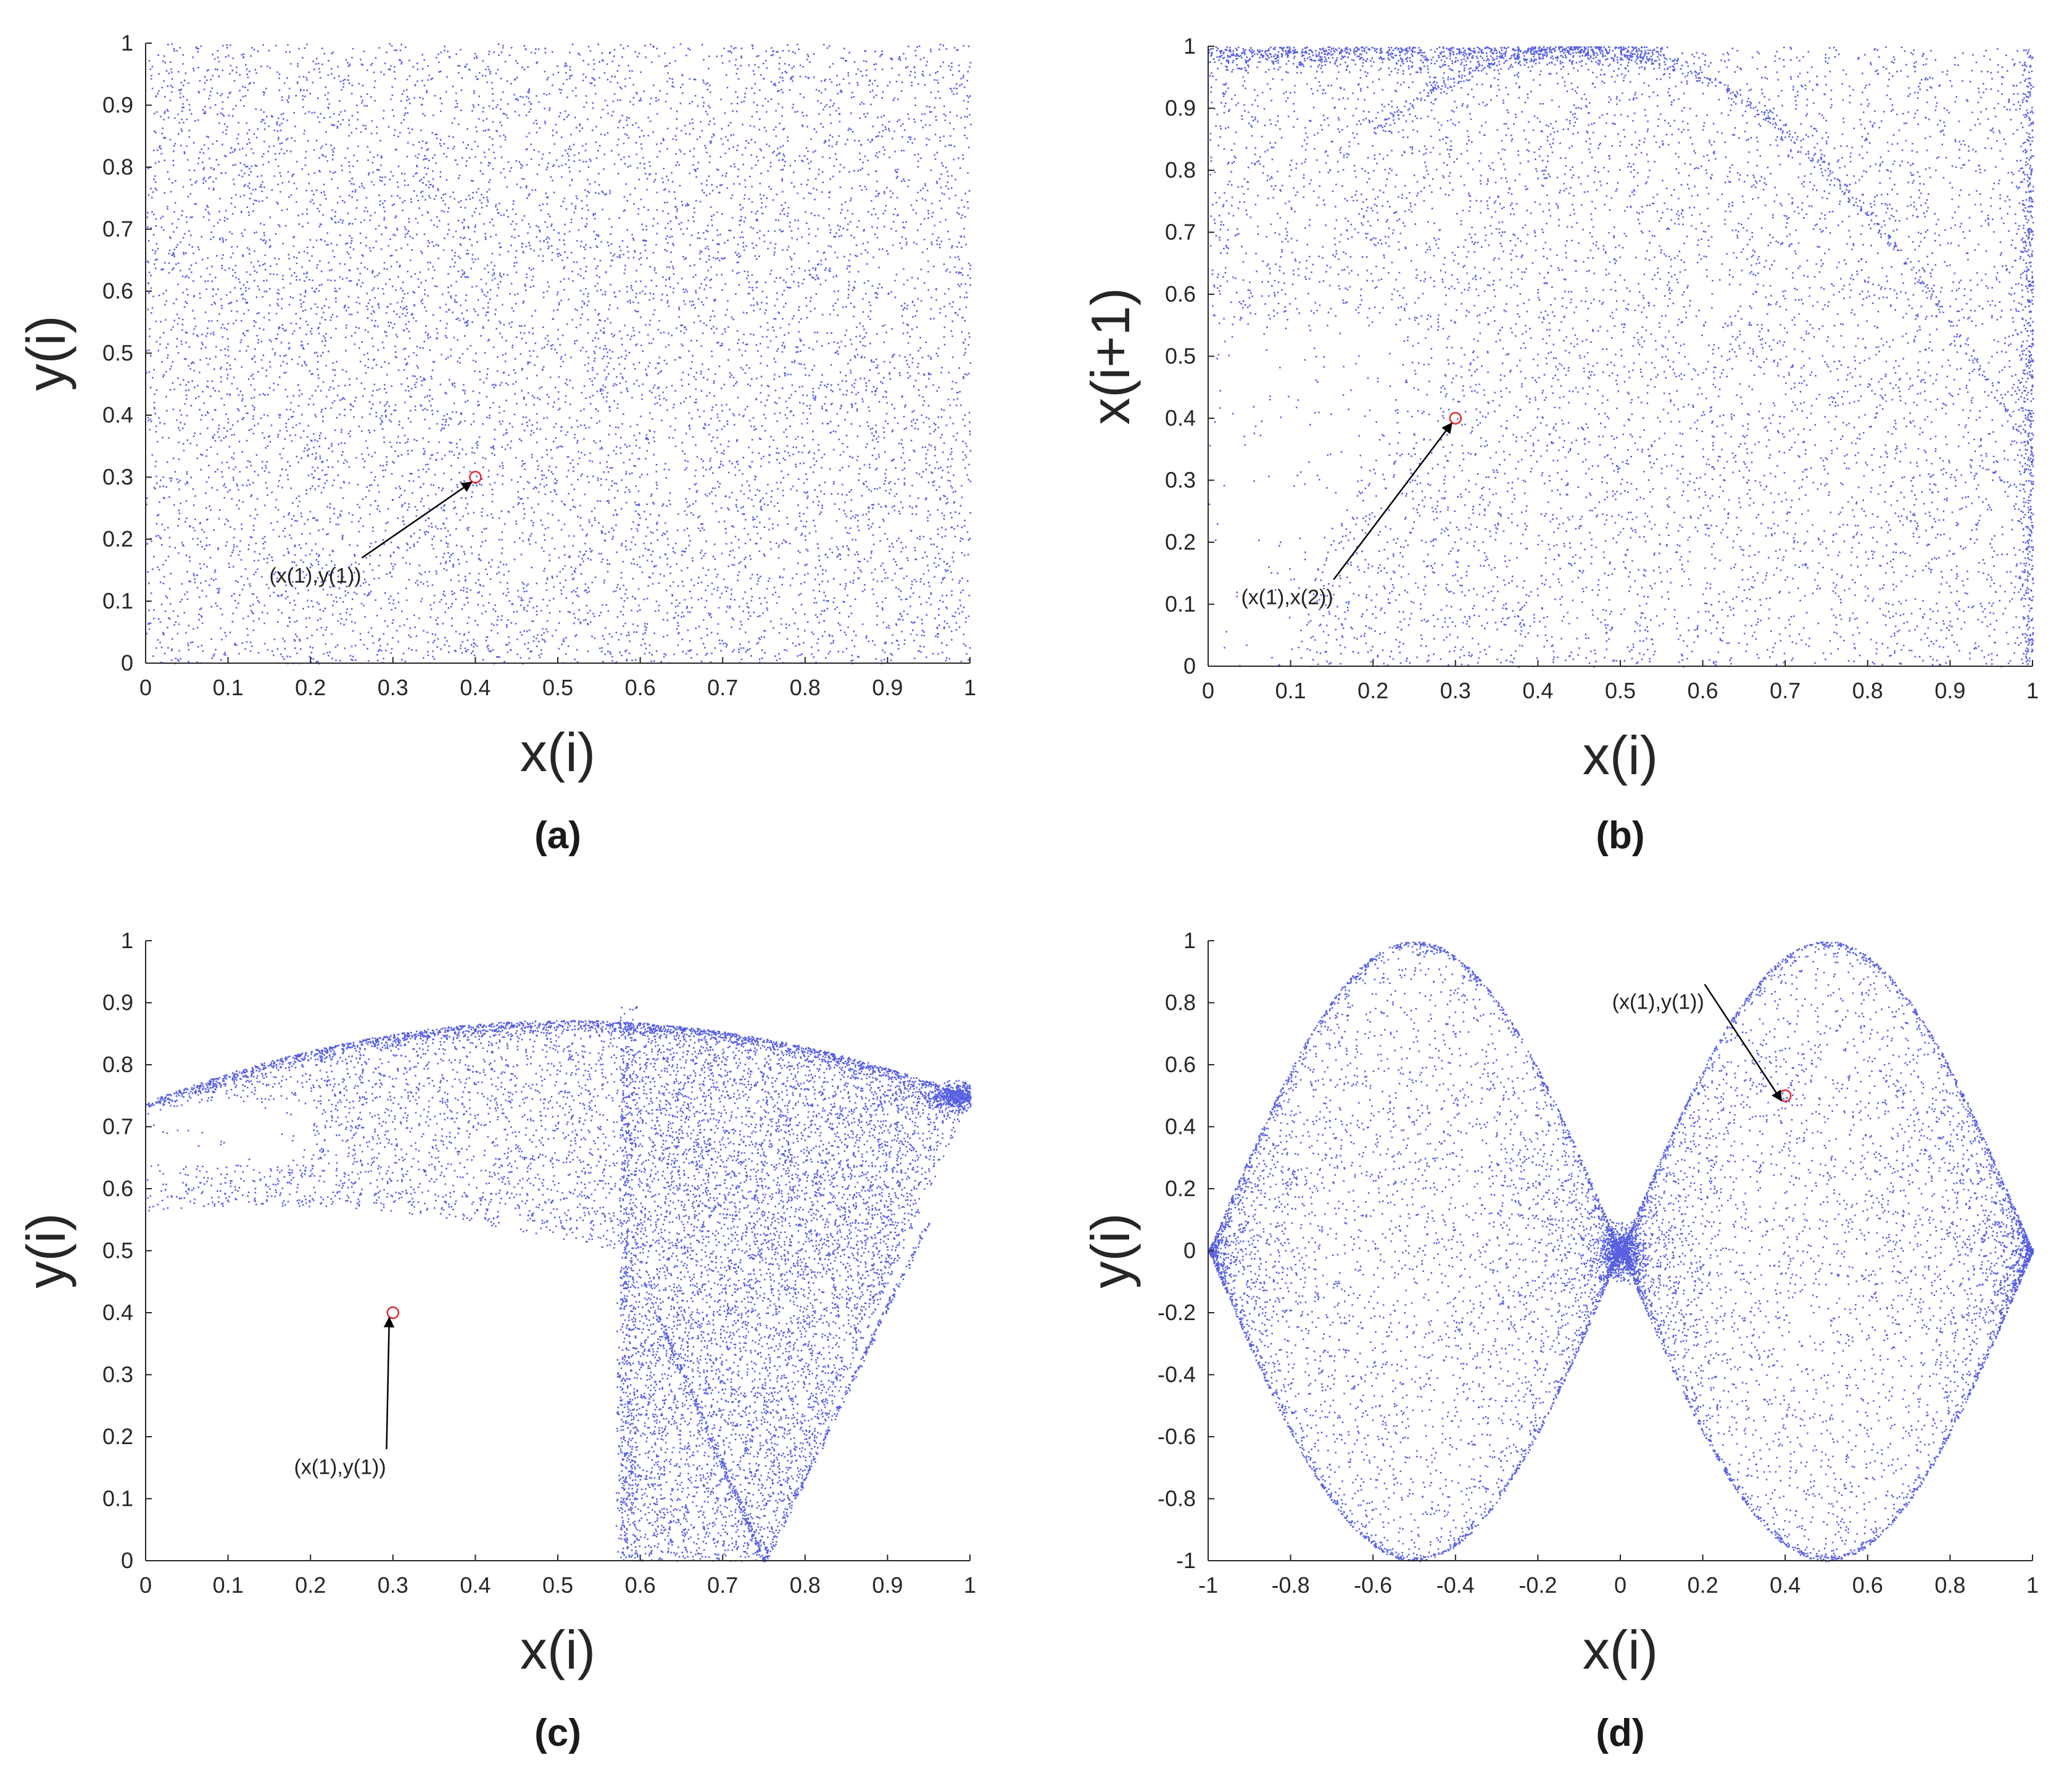  Describe the element at coordinates (1177, 1498) in the screenshot. I see `y-tick-label: -0.8` at that location.